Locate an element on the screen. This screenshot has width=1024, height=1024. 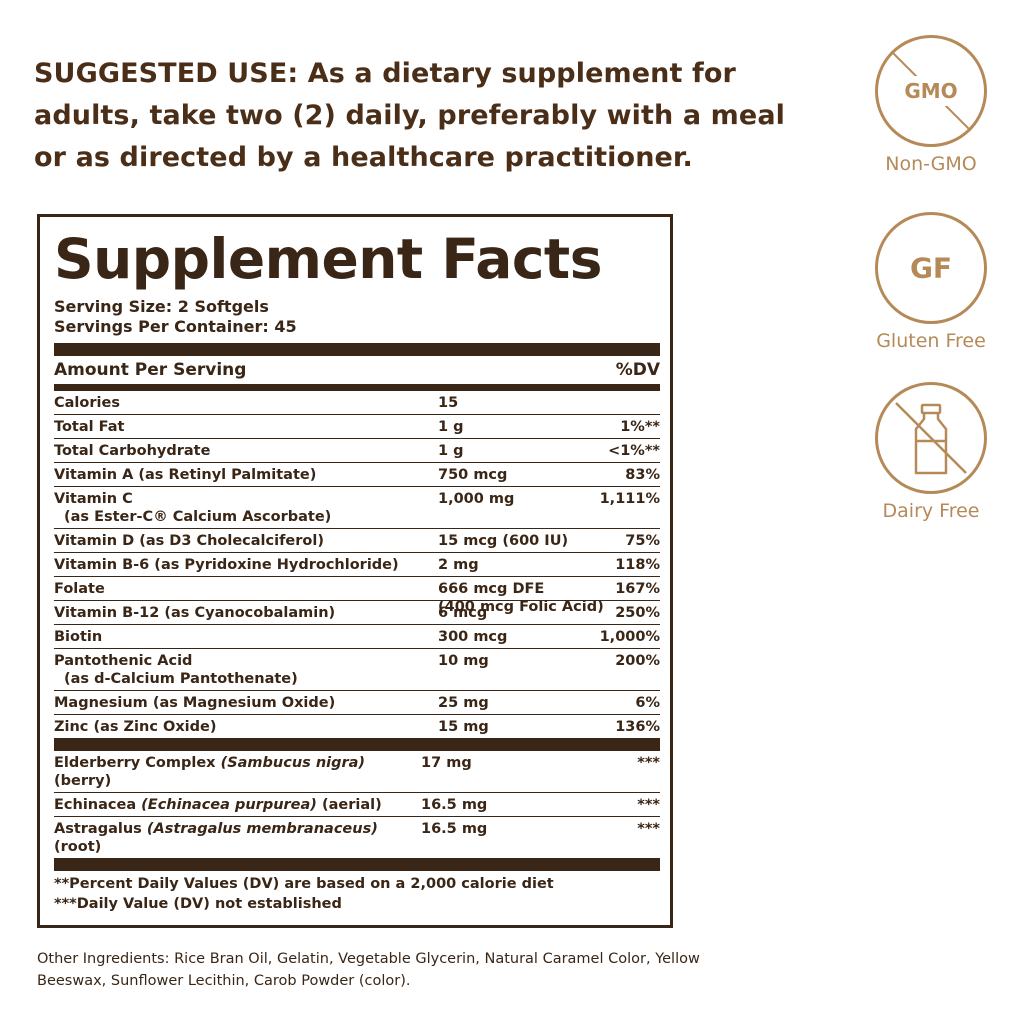
serving-size: Serving Size: 2 Softgels is located at coordinates (161, 306).